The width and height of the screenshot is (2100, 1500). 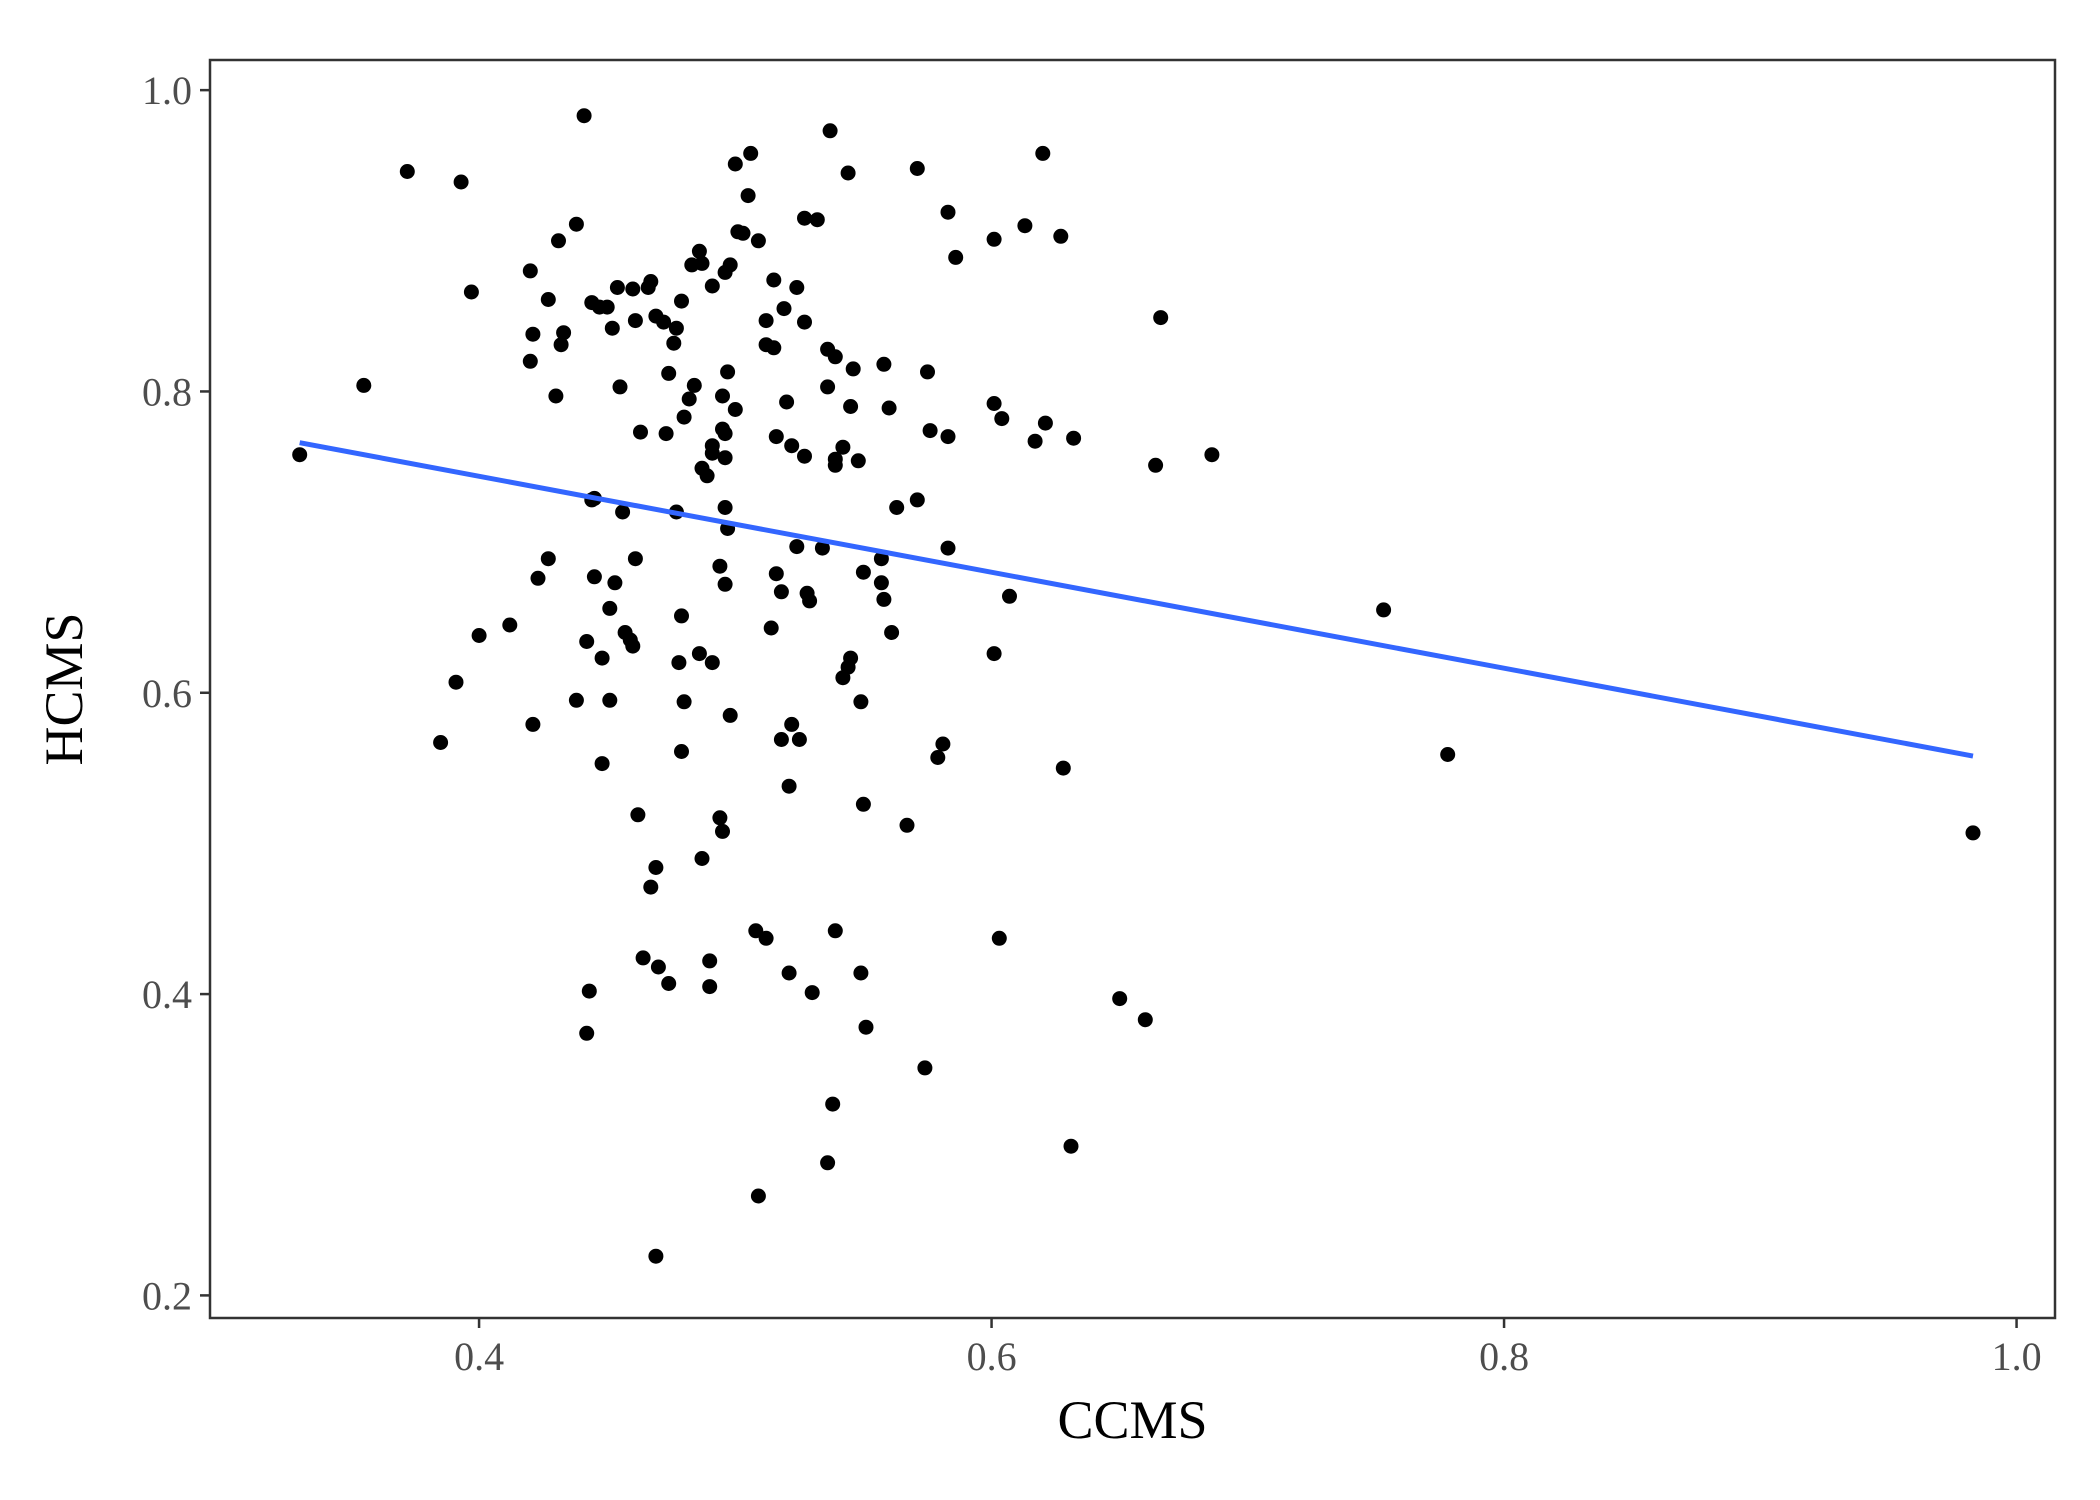 I want to click on x-axis-title: CCMS, so click(x=1132, y=1420).